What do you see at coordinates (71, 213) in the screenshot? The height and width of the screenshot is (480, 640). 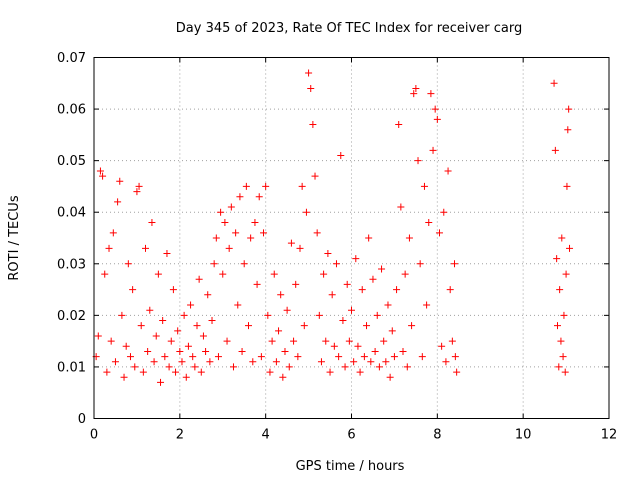 I see `y-tick-label: 0.04` at bounding box center [71, 213].